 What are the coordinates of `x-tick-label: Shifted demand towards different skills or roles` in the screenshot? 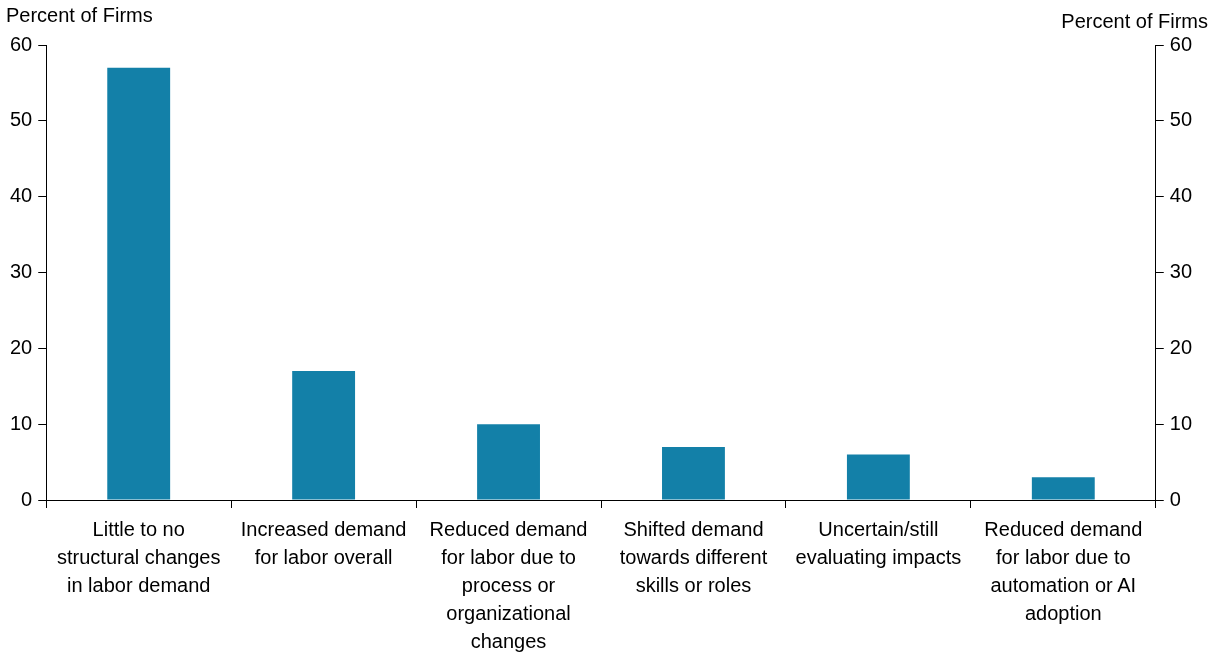 It's located at (693, 556).